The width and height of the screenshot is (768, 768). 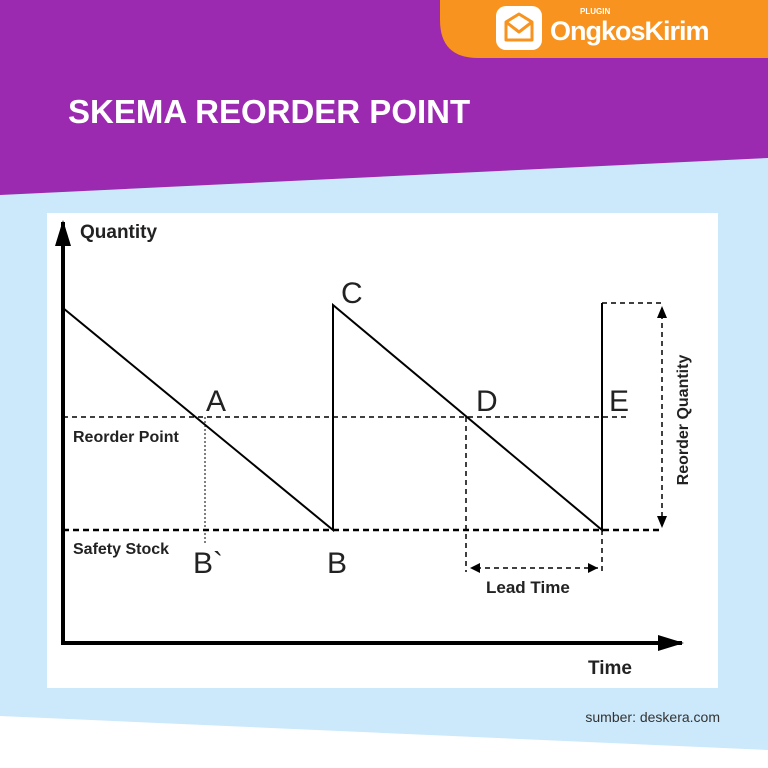 What do you see at coordinates (208, 563) in the screenshot?
I see `point-label: B`` at bounding box center [208, 563].